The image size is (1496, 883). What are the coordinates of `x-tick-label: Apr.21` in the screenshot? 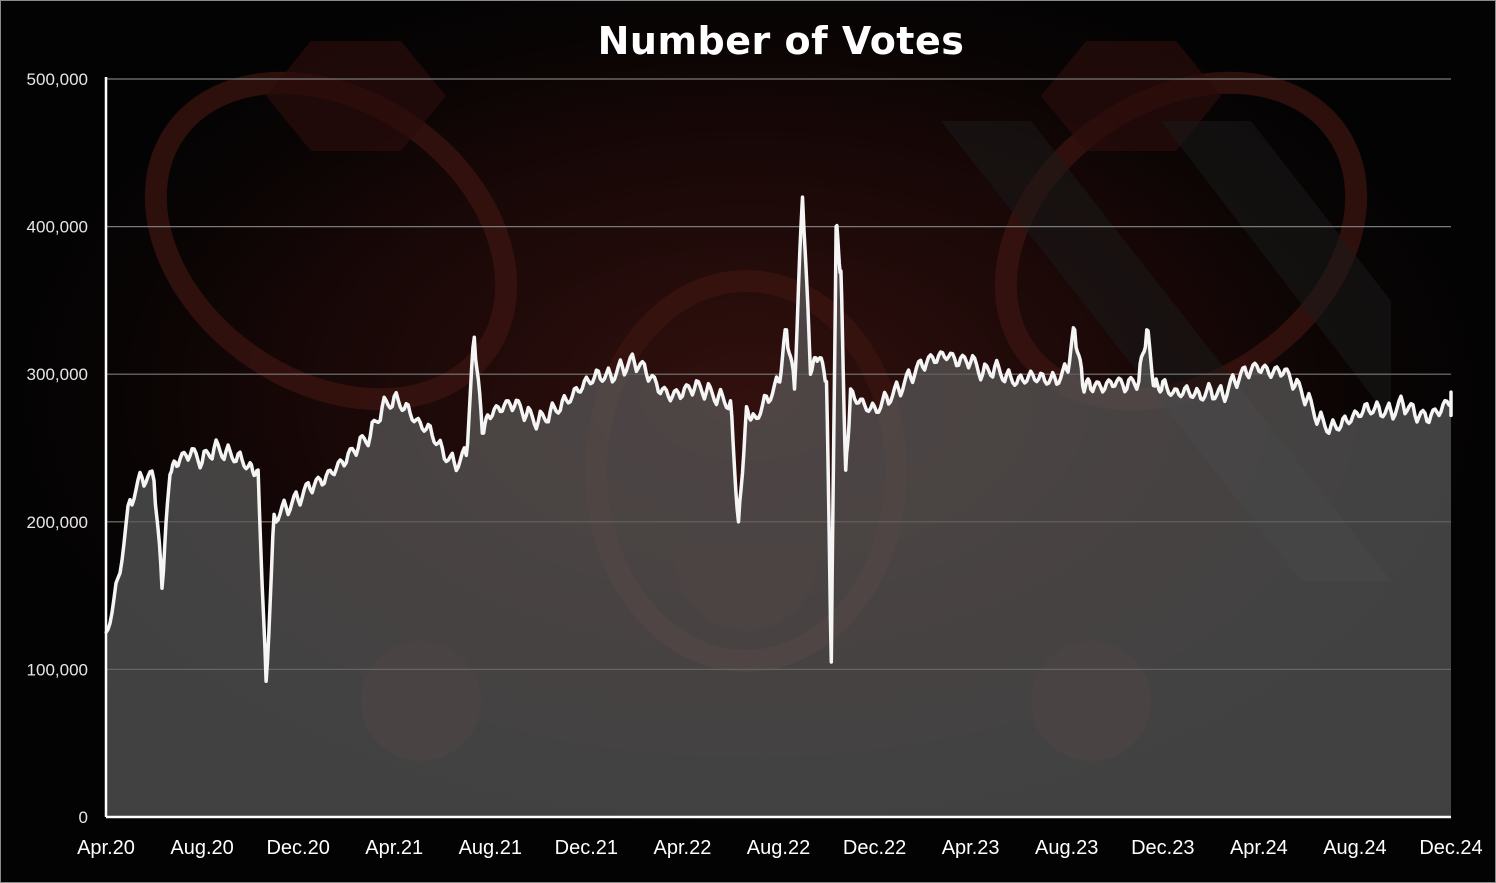 It's located at (394, 848).